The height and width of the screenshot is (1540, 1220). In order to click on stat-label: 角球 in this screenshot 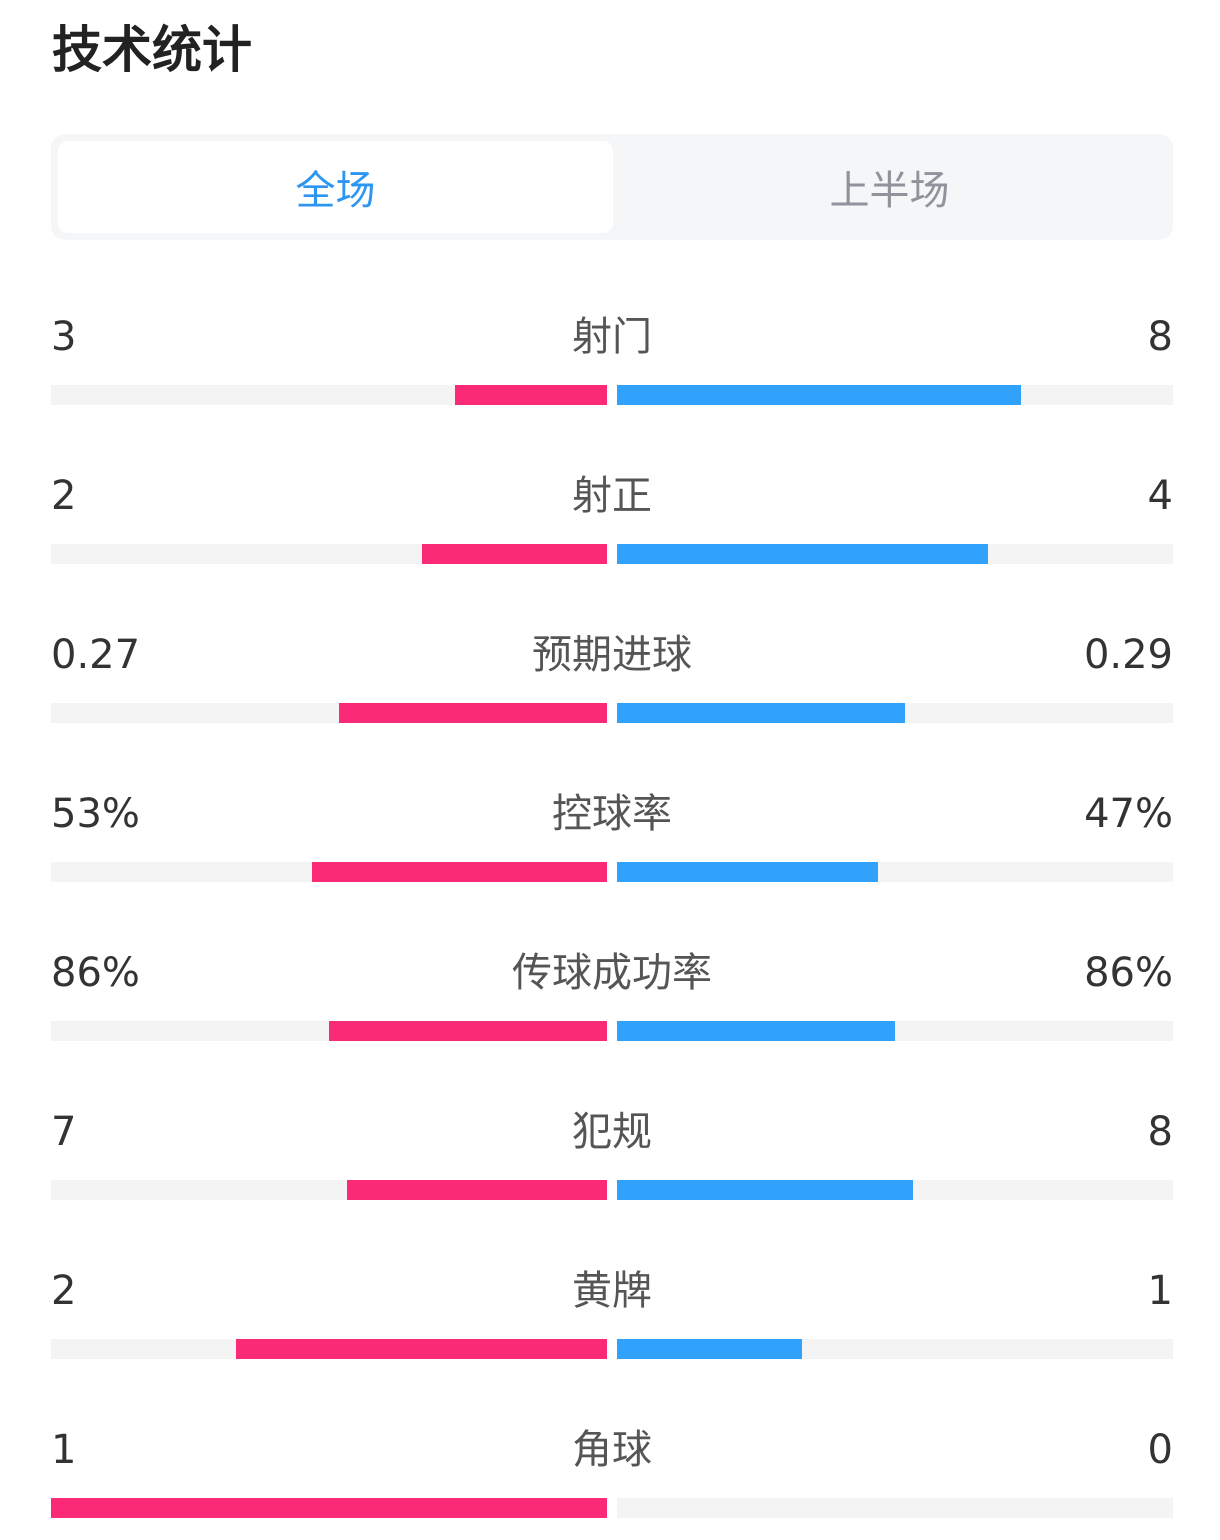, I will do `click(612, 1450)`.